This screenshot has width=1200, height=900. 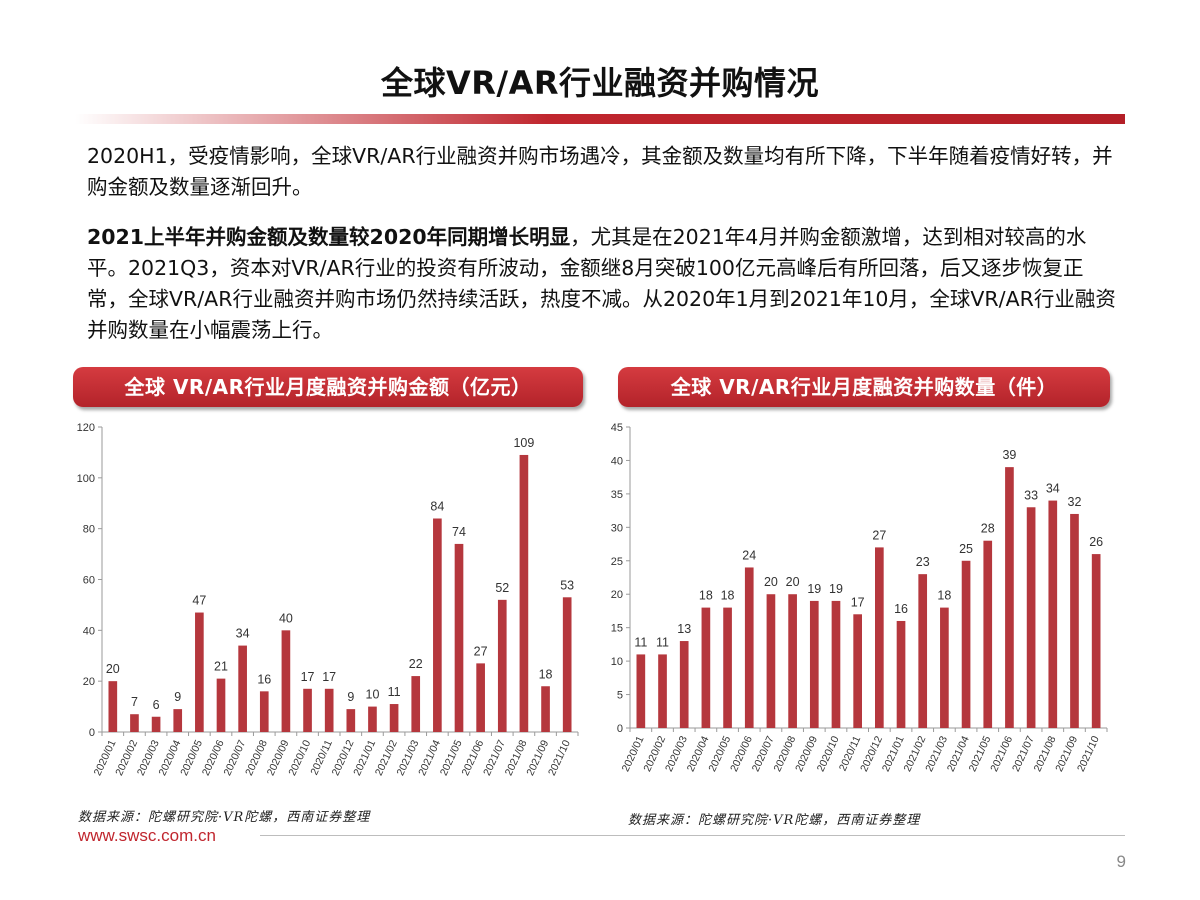 What do you see at coordinates (89, 682) in the screenshot?
I see `amount-y-tick-label: 20` at bounding box center [89, 682].